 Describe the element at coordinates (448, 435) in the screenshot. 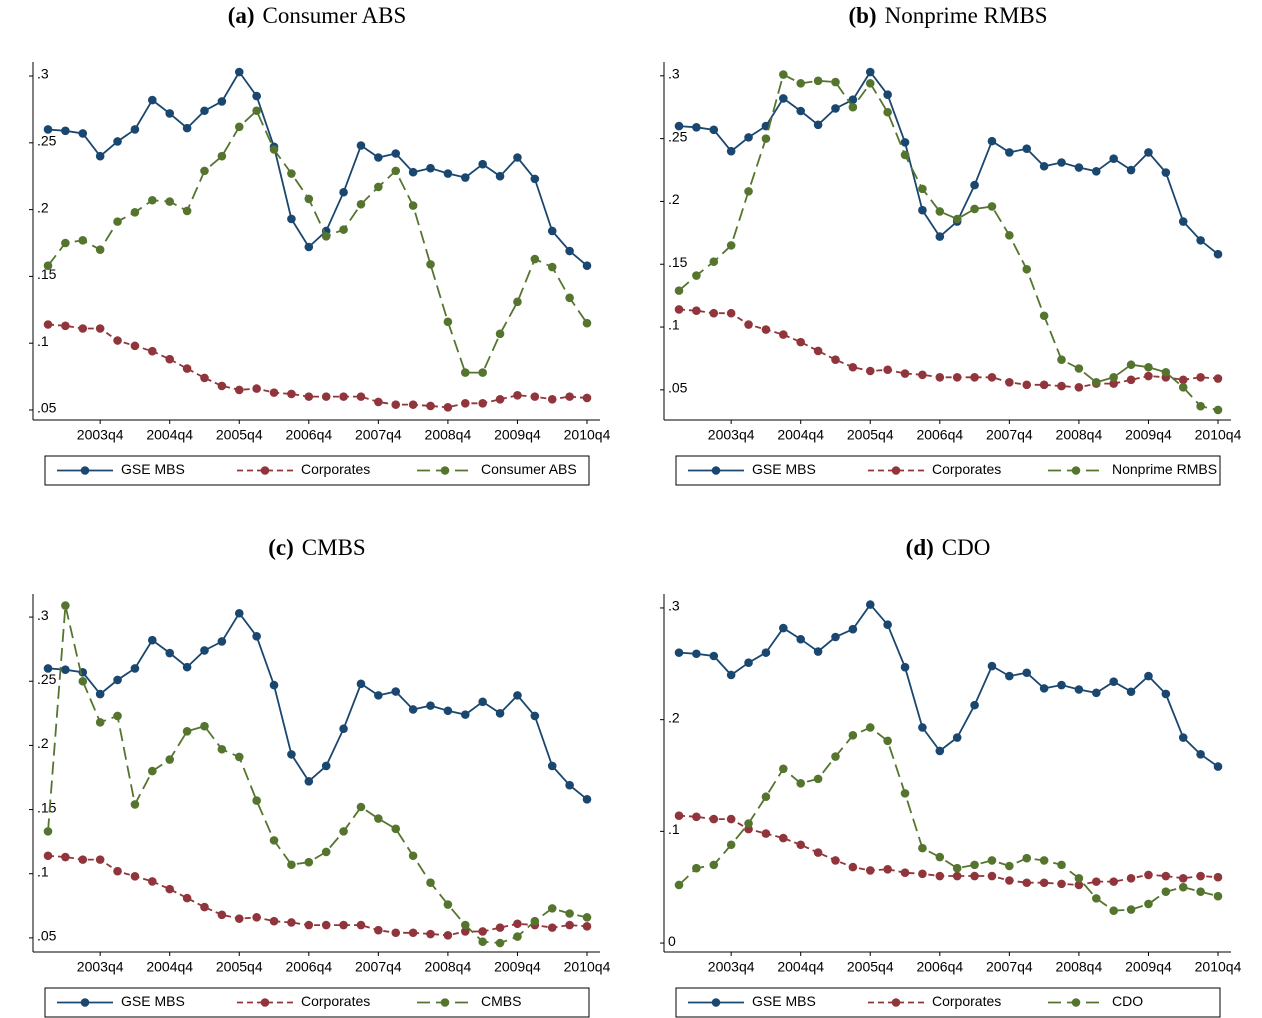

I see `x-tick-label: 2008q4` at that location.